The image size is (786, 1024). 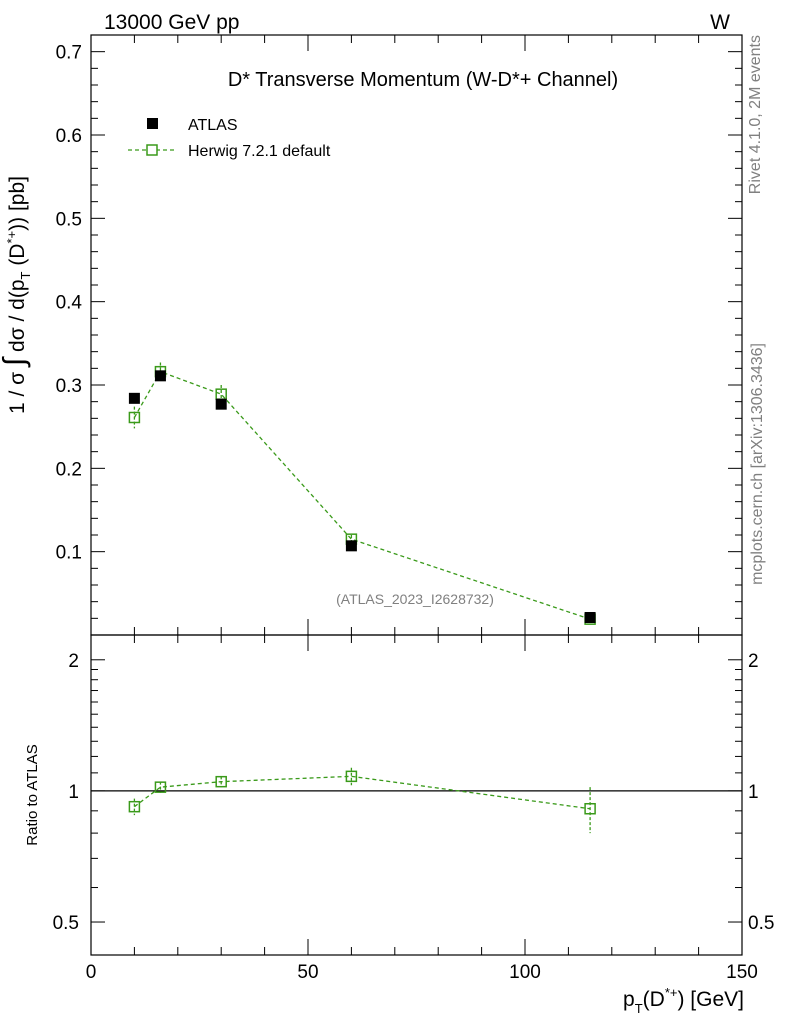 What do you see at coordinates (229, 138) in the screenshot?
I see `legend: ATLAS Herwig 7.2.1 default` at bounding box center [229, 138].